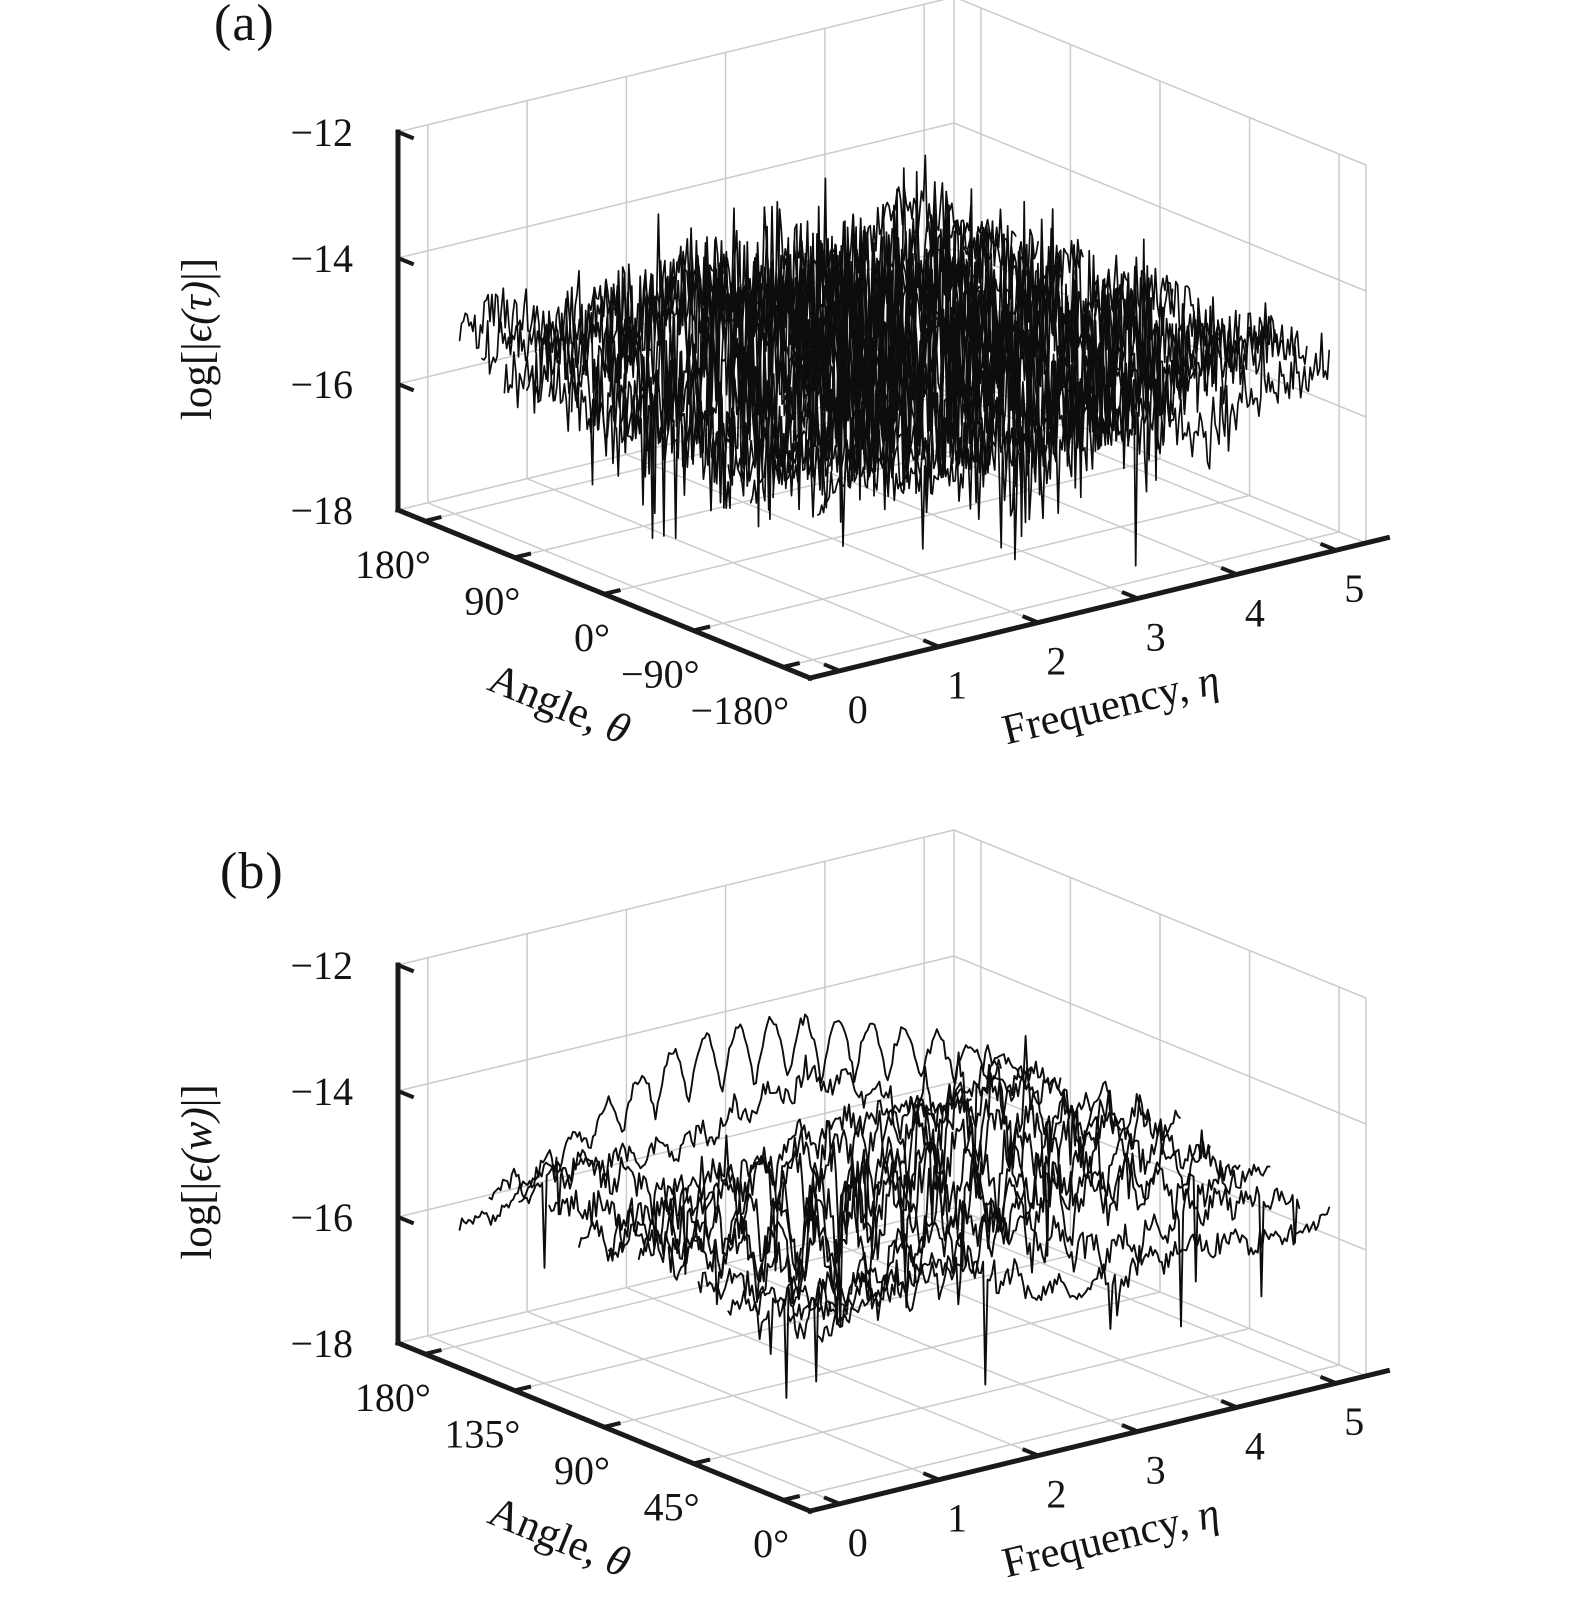 Image resolution: width=1575 pixels, height=1614 pixels. Describe the element at coordinates (197, 339) in the screenshot. I see `z-axis-label: log[|ϵ(τ)|]` at that location.